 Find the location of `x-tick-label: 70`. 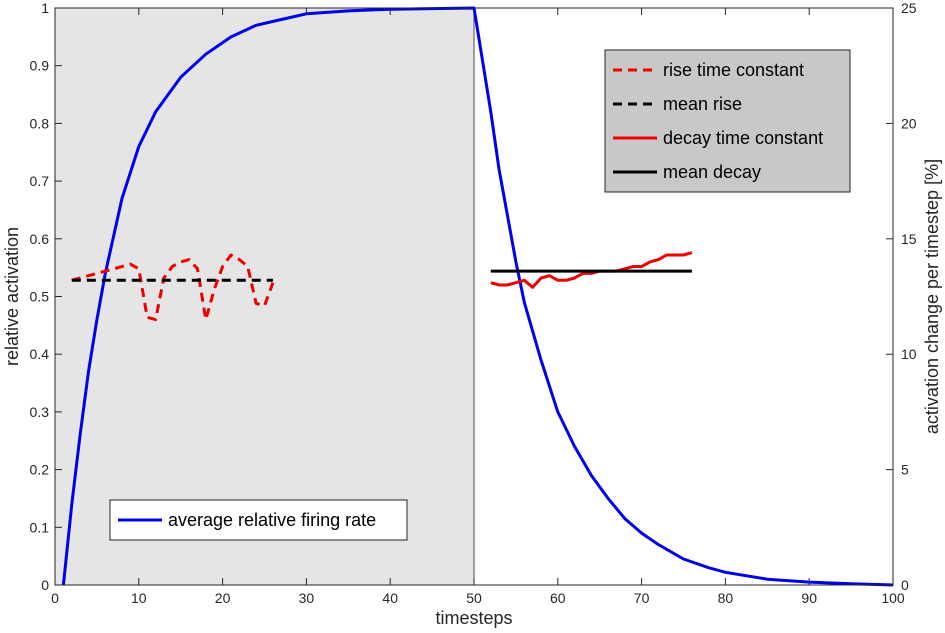

x-tick-label: 70 is located at coordinates (642, 598).